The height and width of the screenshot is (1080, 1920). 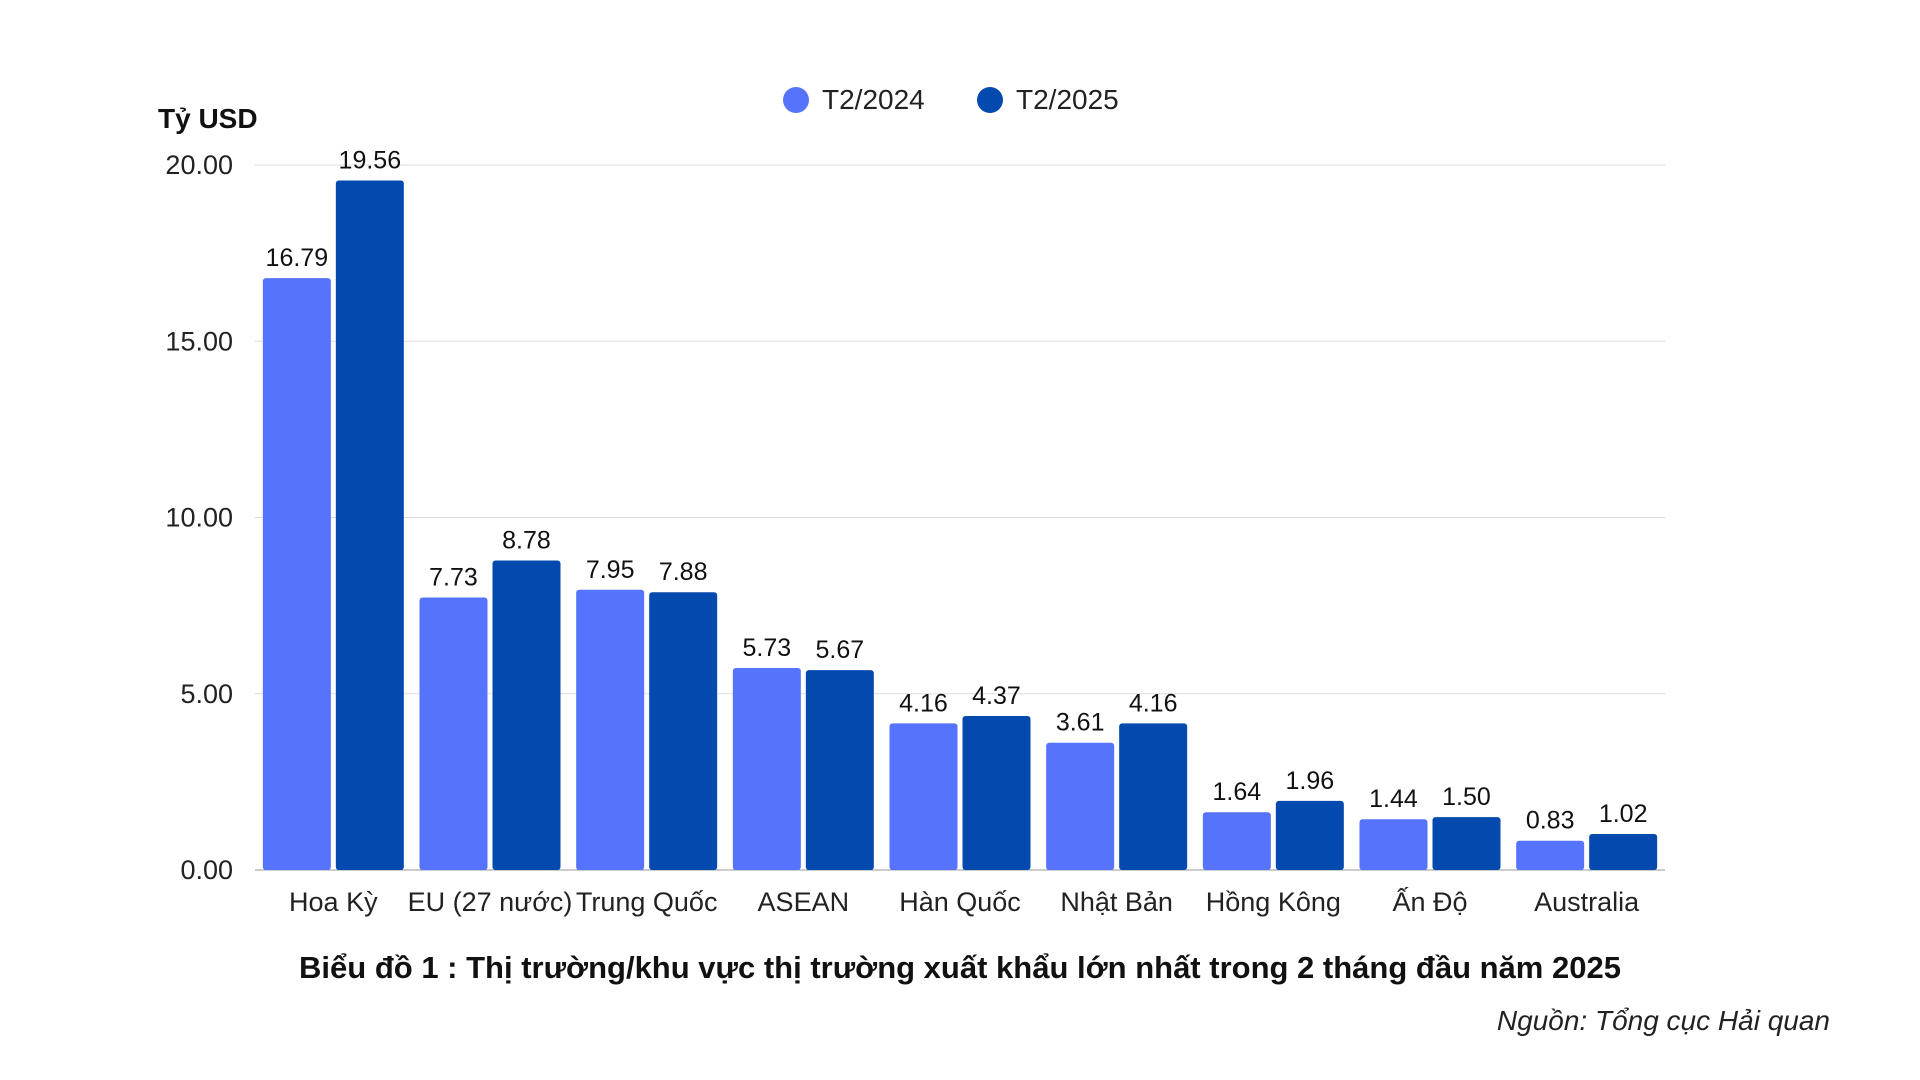 I want to click on x-category-label: Trung Quốc, so click(x=647, y=902).